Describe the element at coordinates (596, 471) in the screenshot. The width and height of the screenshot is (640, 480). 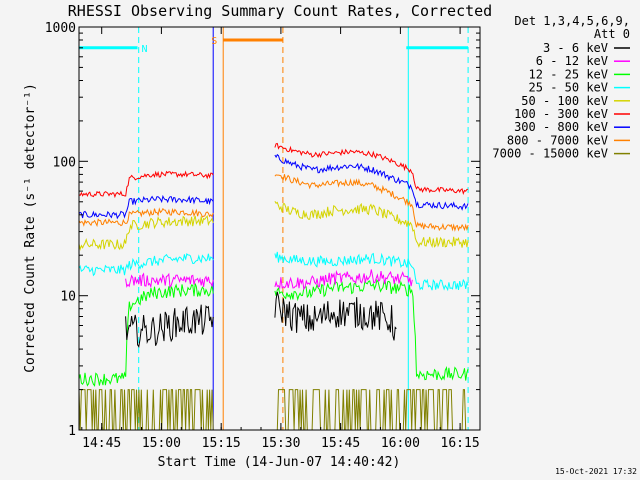
I see `footer-timestamp: 15-Oct-2021 17:32` at that location.